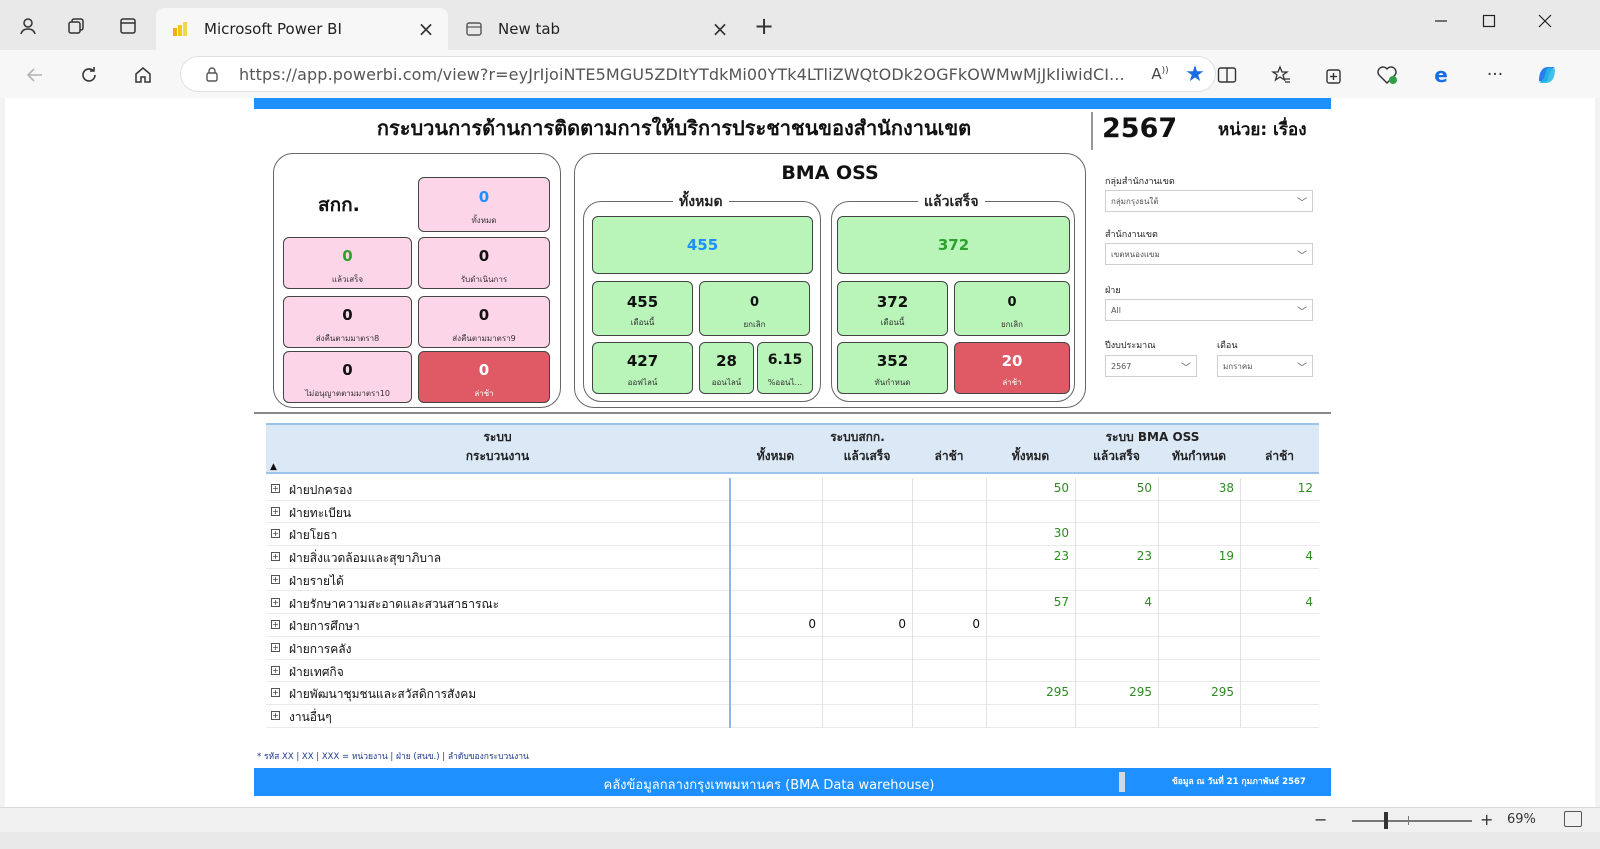 Image resolution: width=1600 pixels, height=849 pixels. What do you see at coordinates (1573, 819) in the screenshot?
I see `fit-to-page-icon` at bounding box center [1573, 819].